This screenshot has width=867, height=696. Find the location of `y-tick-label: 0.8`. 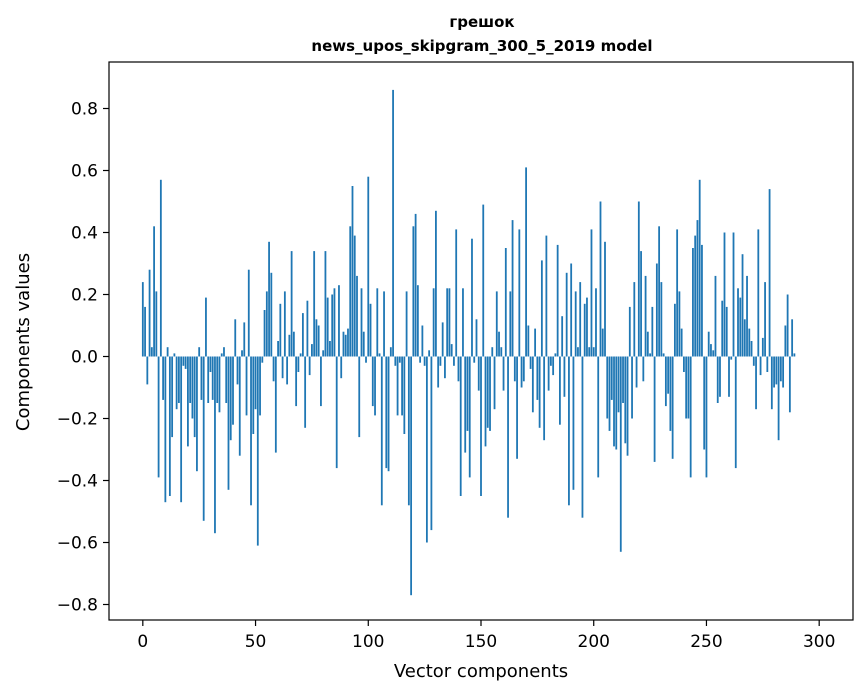

y-tick-label: 0.8 is located at coordinates (84, 110).